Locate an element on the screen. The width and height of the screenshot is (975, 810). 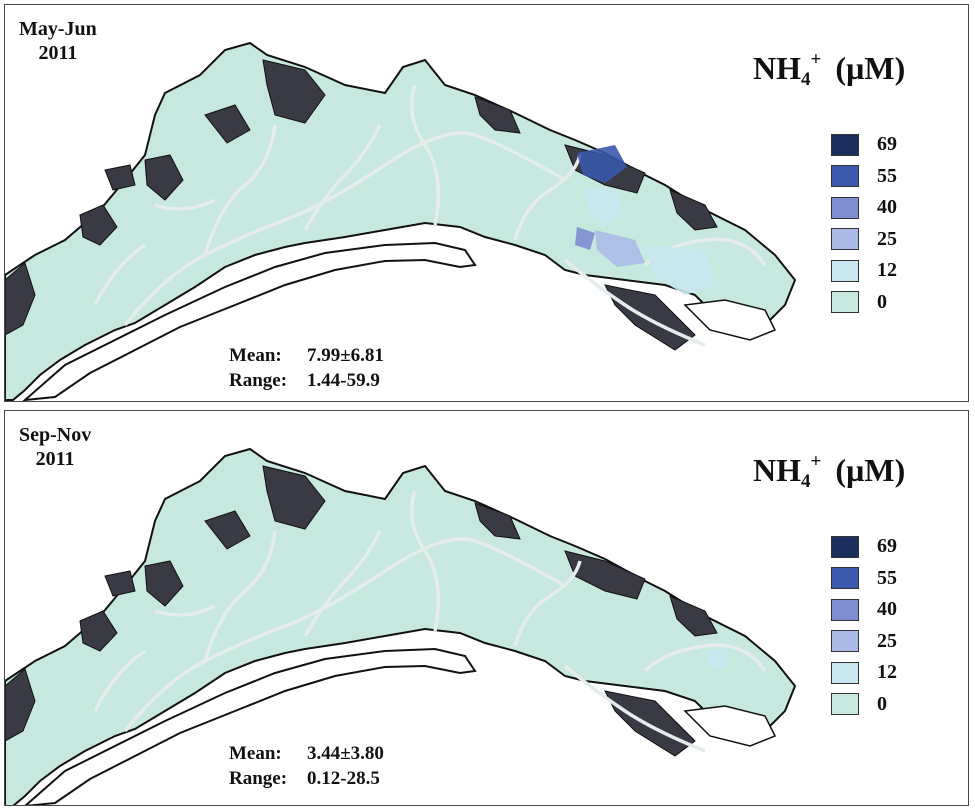
range-value: 1.44-59.9 is located at coordinates (343, 380).